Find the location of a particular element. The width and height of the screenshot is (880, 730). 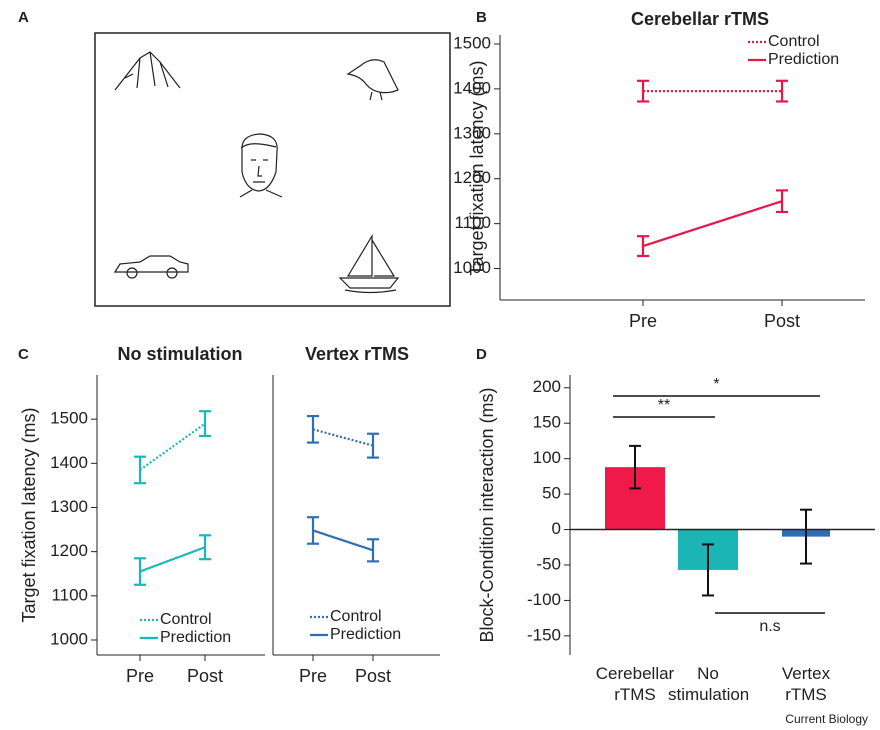

y-tick-label: 150 is located at coordinates (547, 422).